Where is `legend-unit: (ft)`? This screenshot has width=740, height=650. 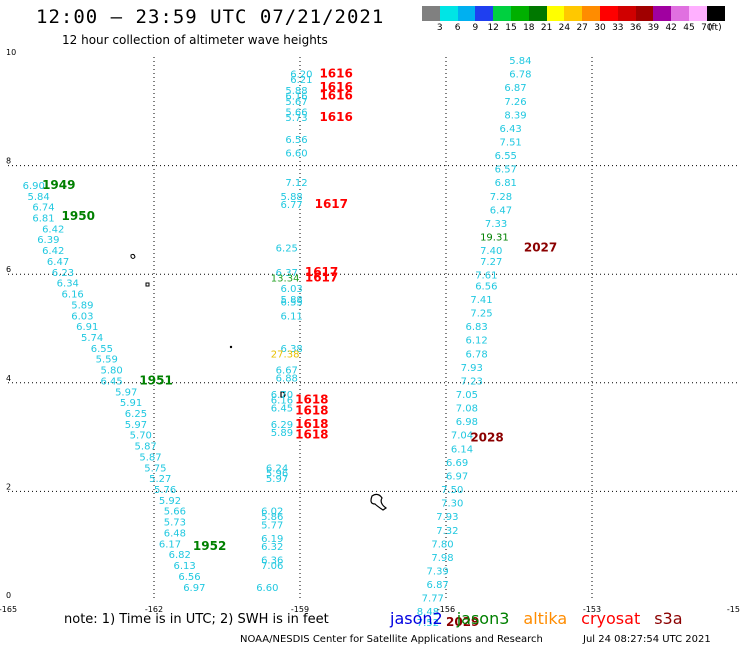 legend-unit: (ft) is located at coordinates (715, 28).